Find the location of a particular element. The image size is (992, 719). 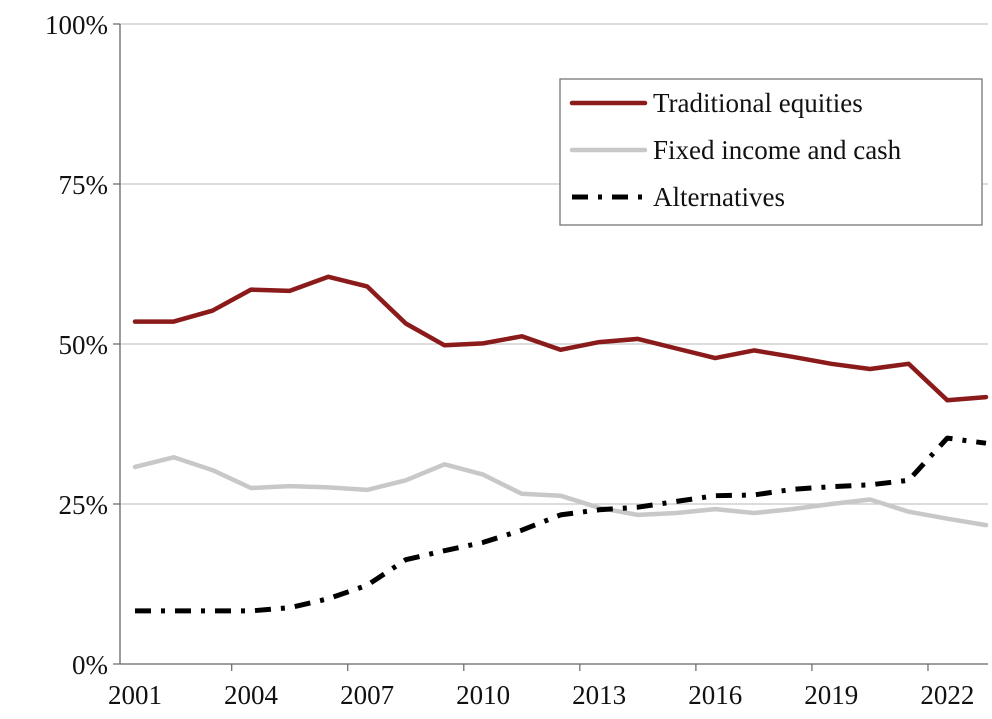

legend-label: Traditional equities is located at coordinates (758, 103).